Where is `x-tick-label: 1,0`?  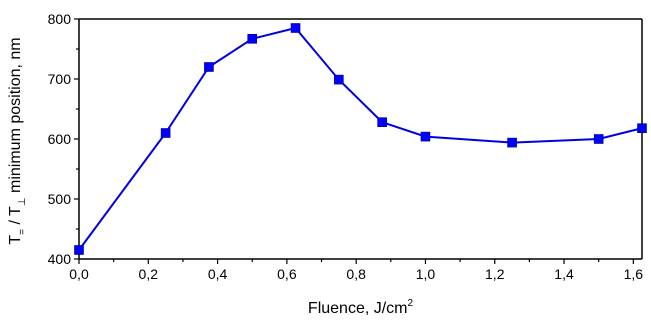
x-tick-label: 1,0 is located at coordinates (426, 274).